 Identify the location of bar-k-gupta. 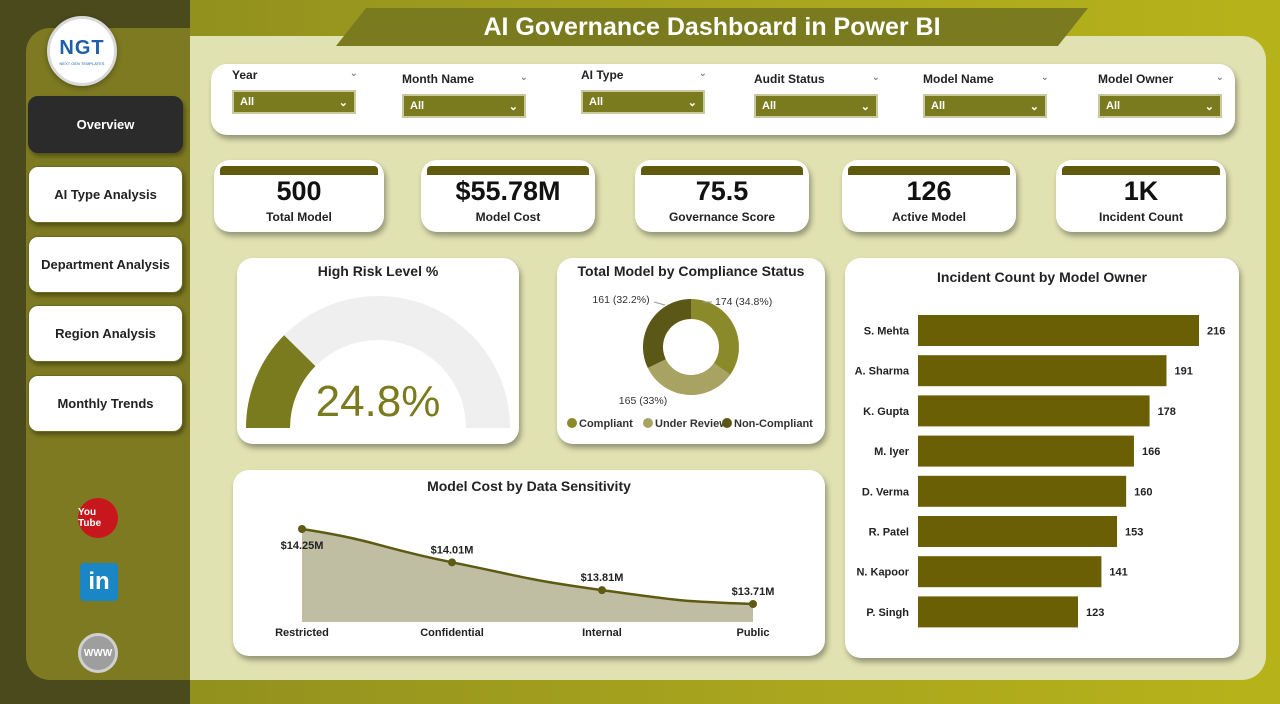
(1034, 411).